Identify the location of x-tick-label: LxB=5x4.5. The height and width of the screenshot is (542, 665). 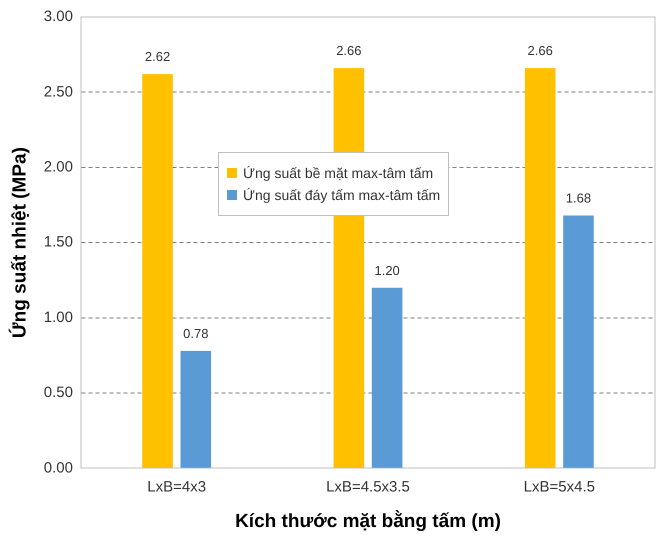
(559, 487).